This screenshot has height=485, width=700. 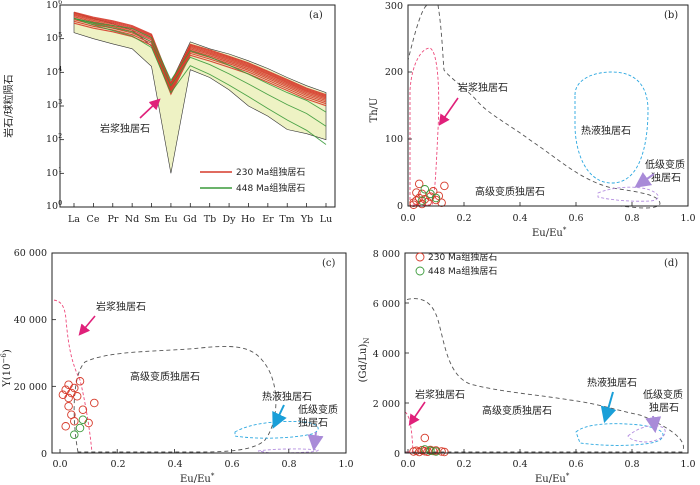 I want to click on region-low-grade, so click(x=646, y=434).